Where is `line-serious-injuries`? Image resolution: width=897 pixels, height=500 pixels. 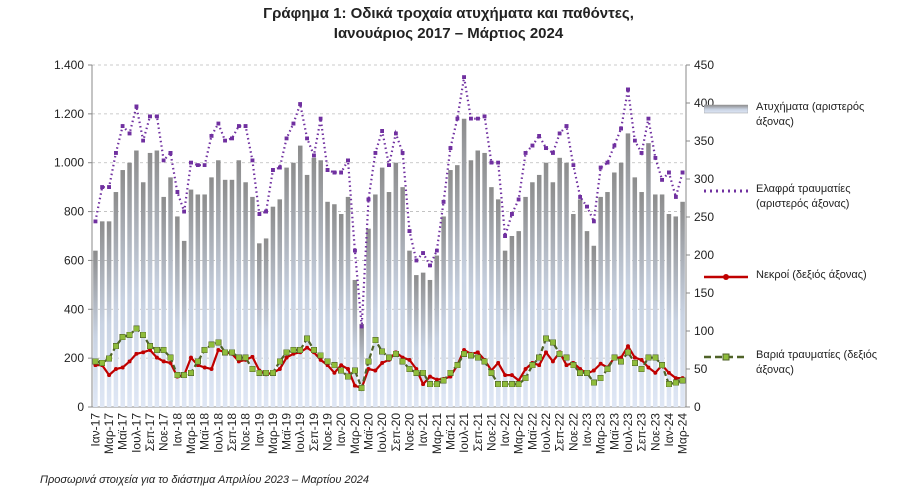
line-serious-injuries is located at coordinates (388, 360).